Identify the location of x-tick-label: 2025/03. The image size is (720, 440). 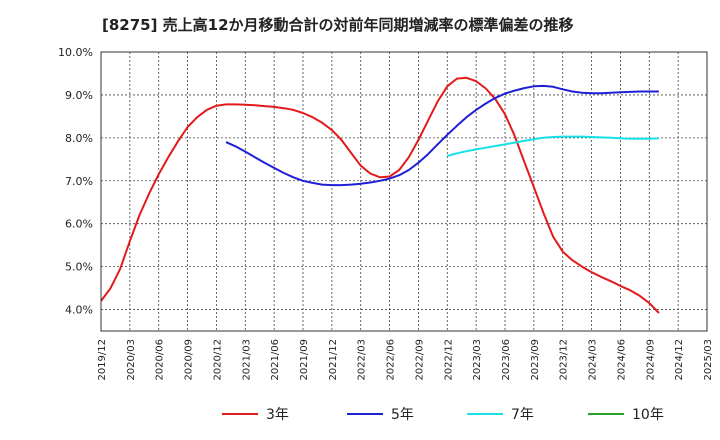
(708, 360).